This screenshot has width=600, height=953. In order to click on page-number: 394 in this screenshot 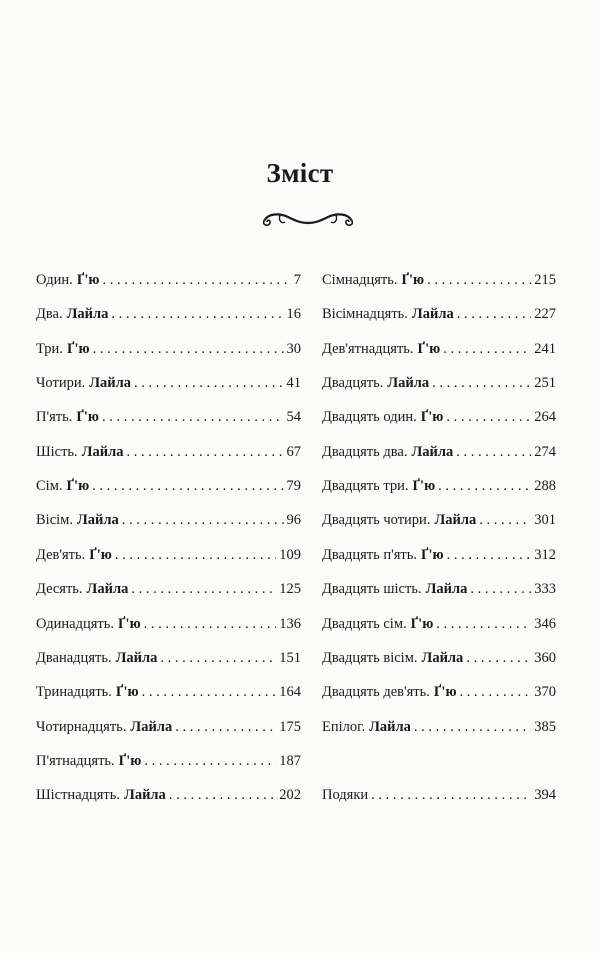, I will do `click(545, 795)`.